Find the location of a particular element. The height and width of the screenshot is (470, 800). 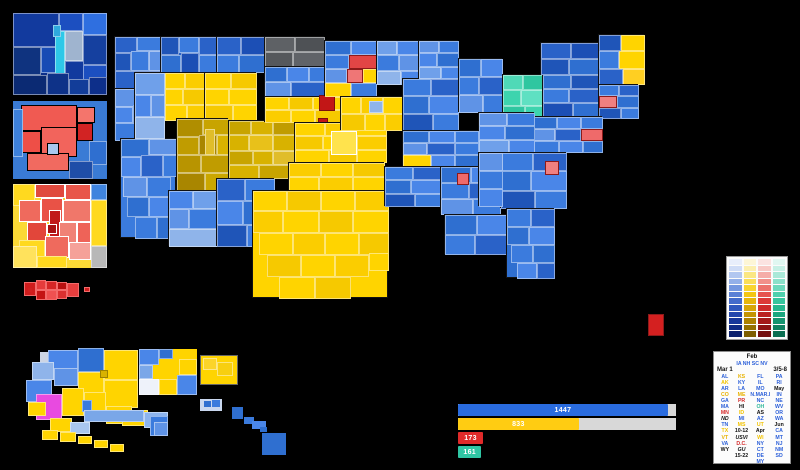

cal-entry-va: VA is located at coordinates (725, 443).